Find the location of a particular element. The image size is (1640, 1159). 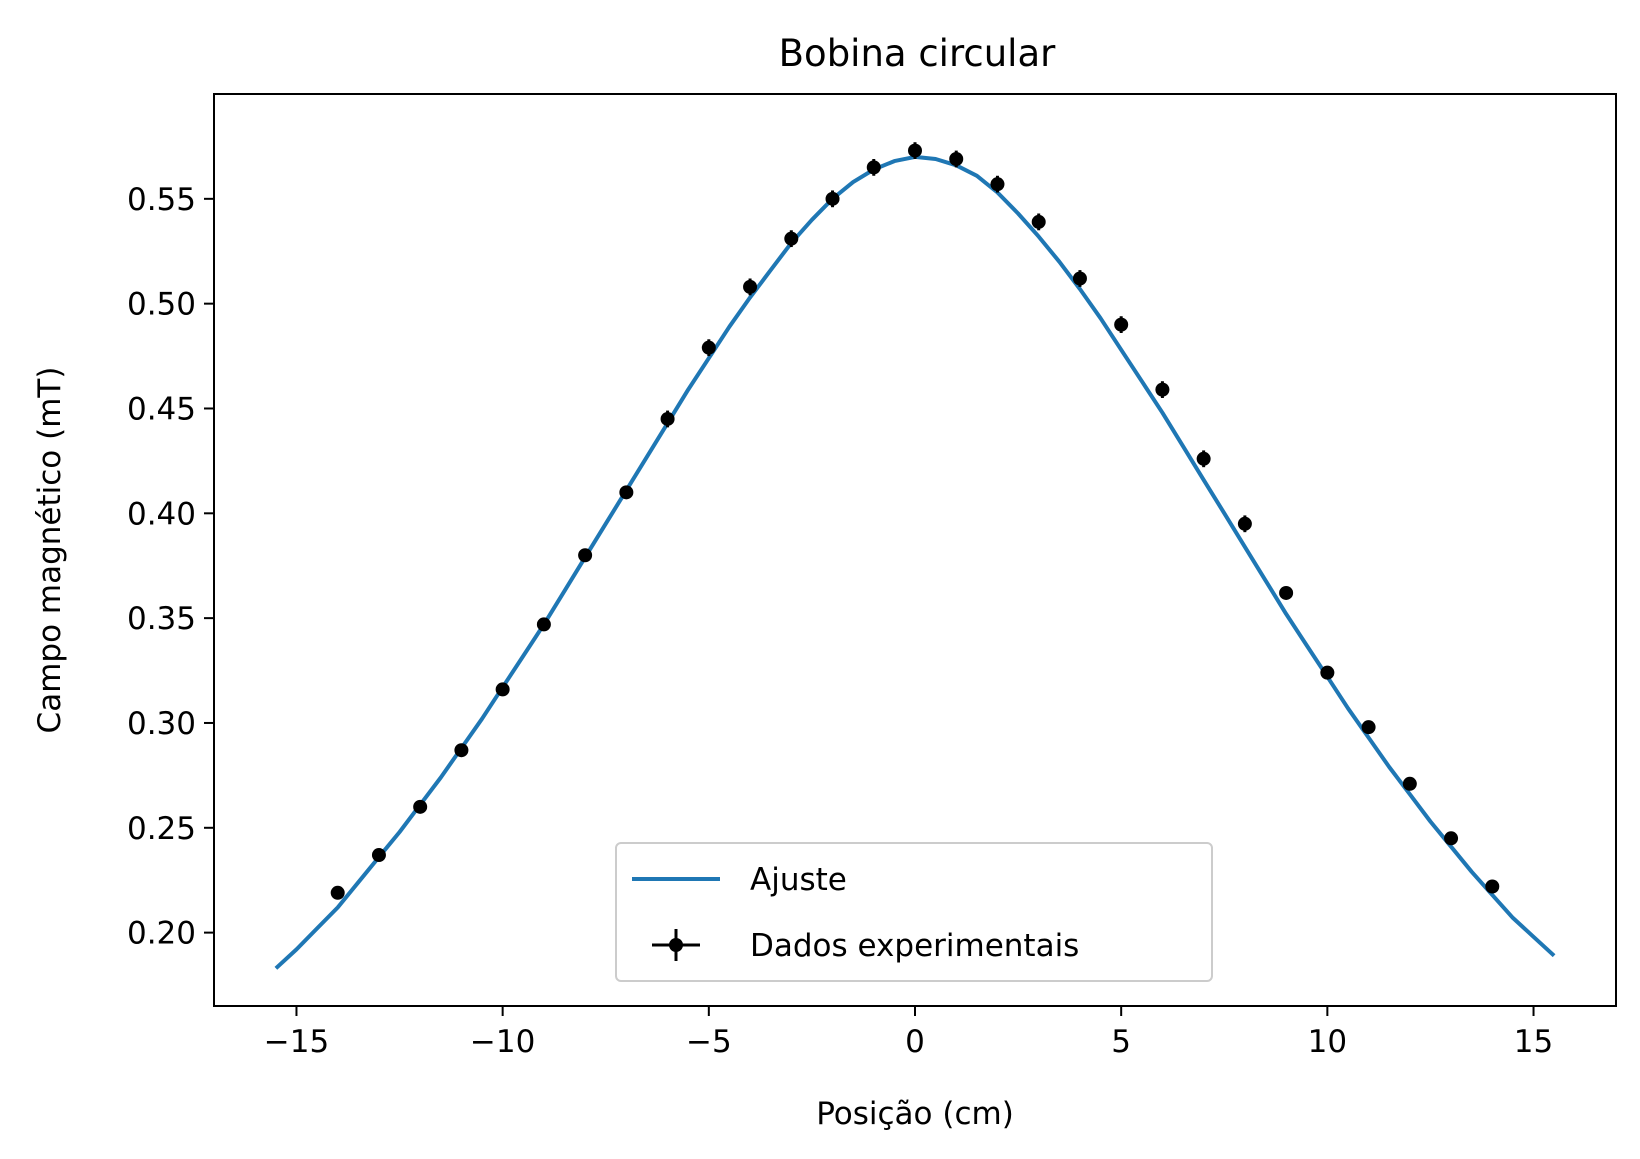

y-tick-label: 0.30 is located at coordinates (161, 724).